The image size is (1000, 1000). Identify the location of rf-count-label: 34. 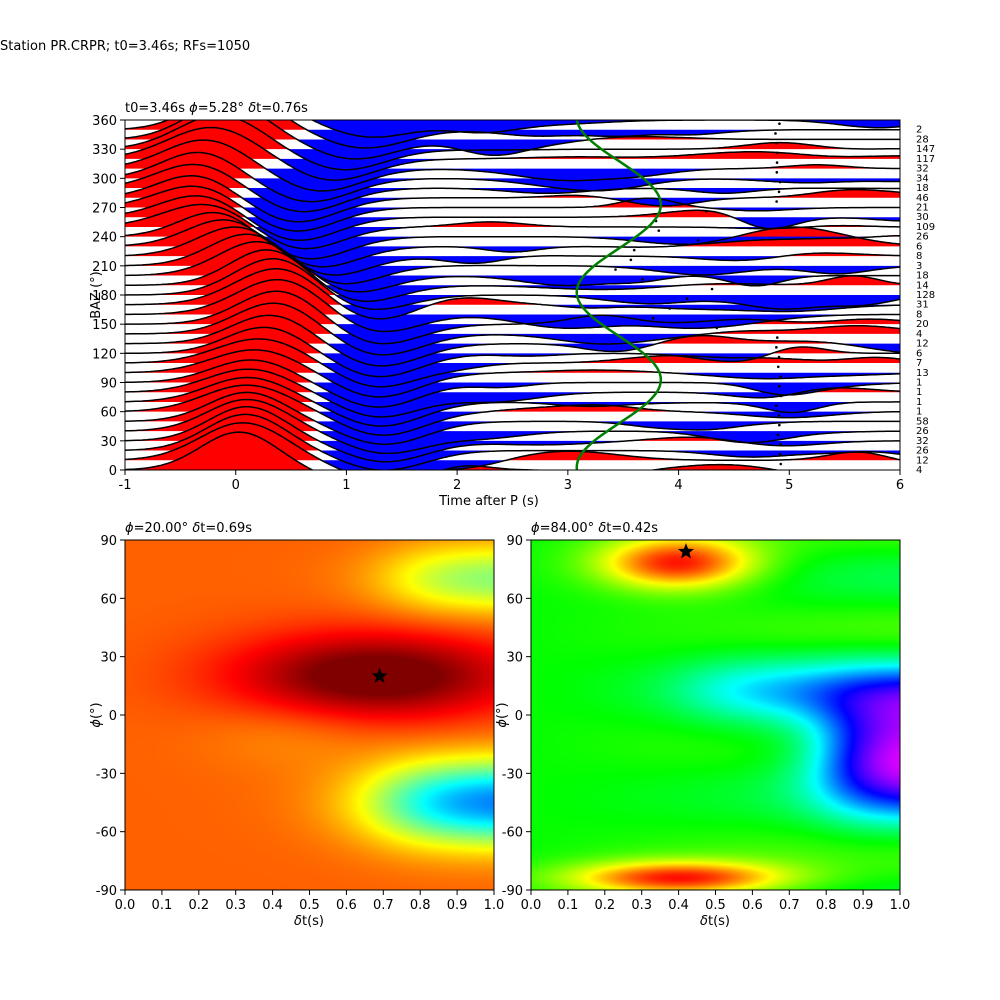
(922, 178).